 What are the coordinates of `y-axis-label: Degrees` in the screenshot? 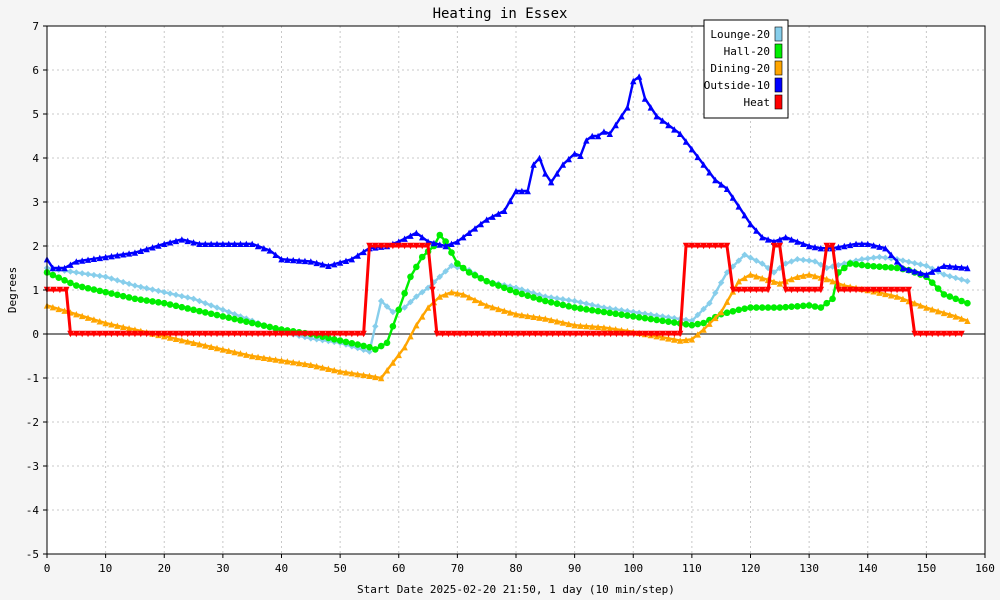 It's located at (12, 290).